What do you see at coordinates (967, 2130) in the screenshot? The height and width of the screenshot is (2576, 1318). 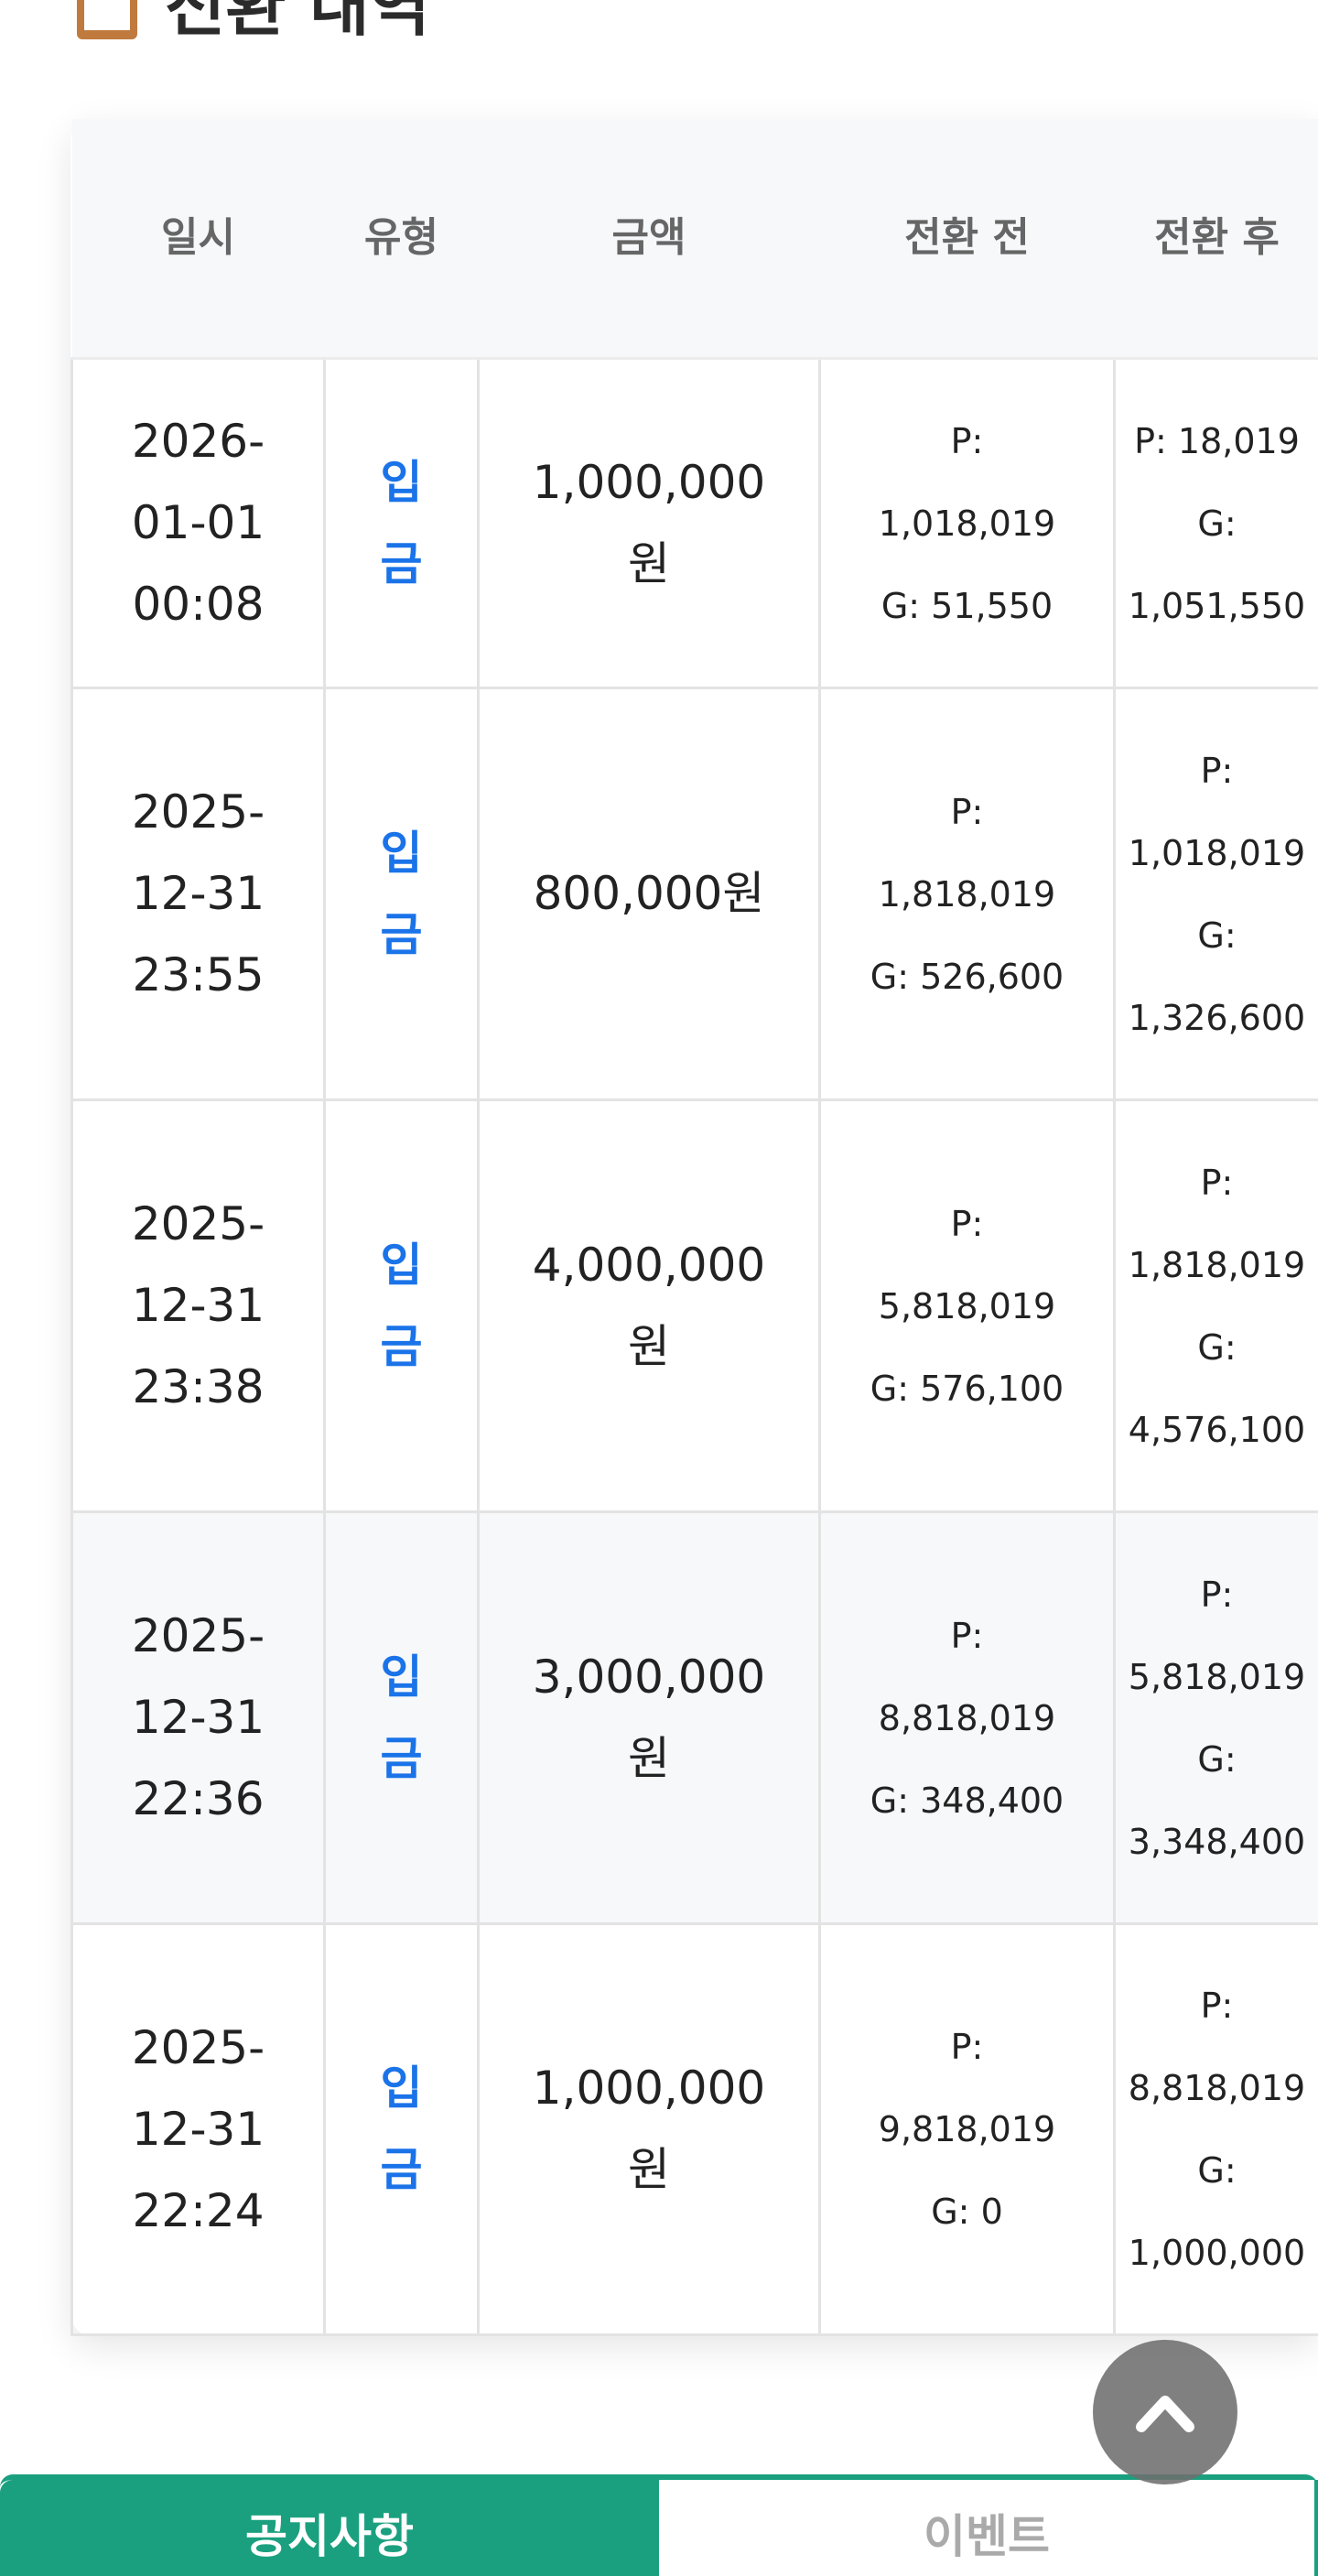 I see `before-cell: P: 9,818,019 G: 0` at bounding box center [967, 2130].